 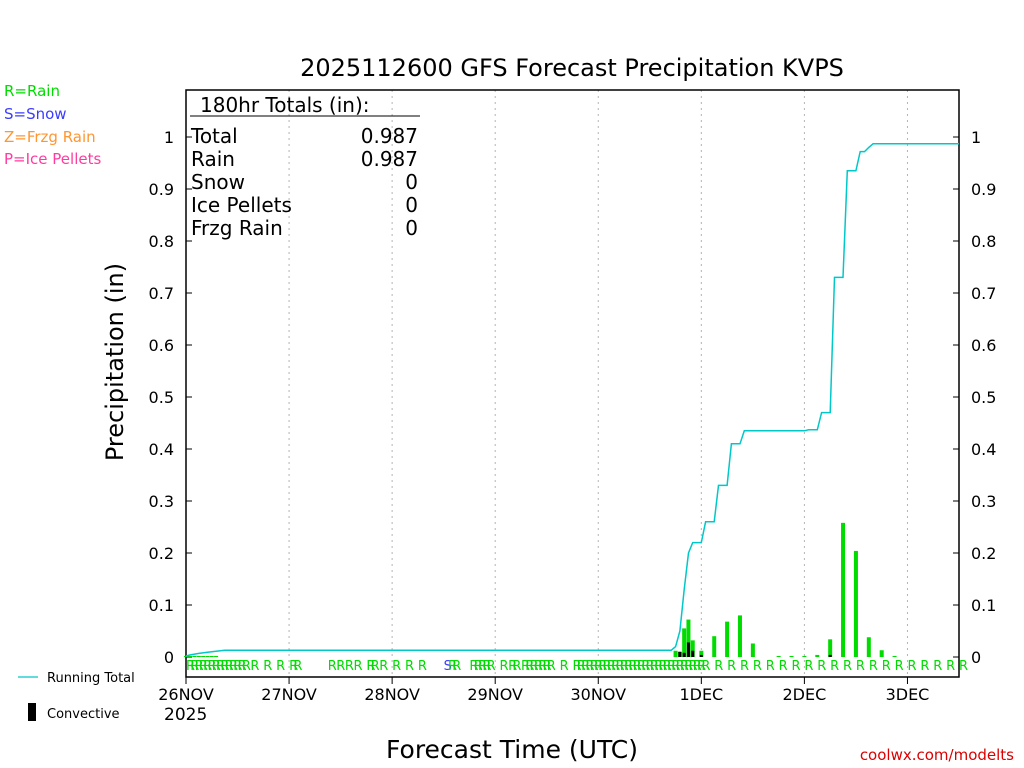 I want to click on y-tick-label-right: 1, so click(x=976, y=137).